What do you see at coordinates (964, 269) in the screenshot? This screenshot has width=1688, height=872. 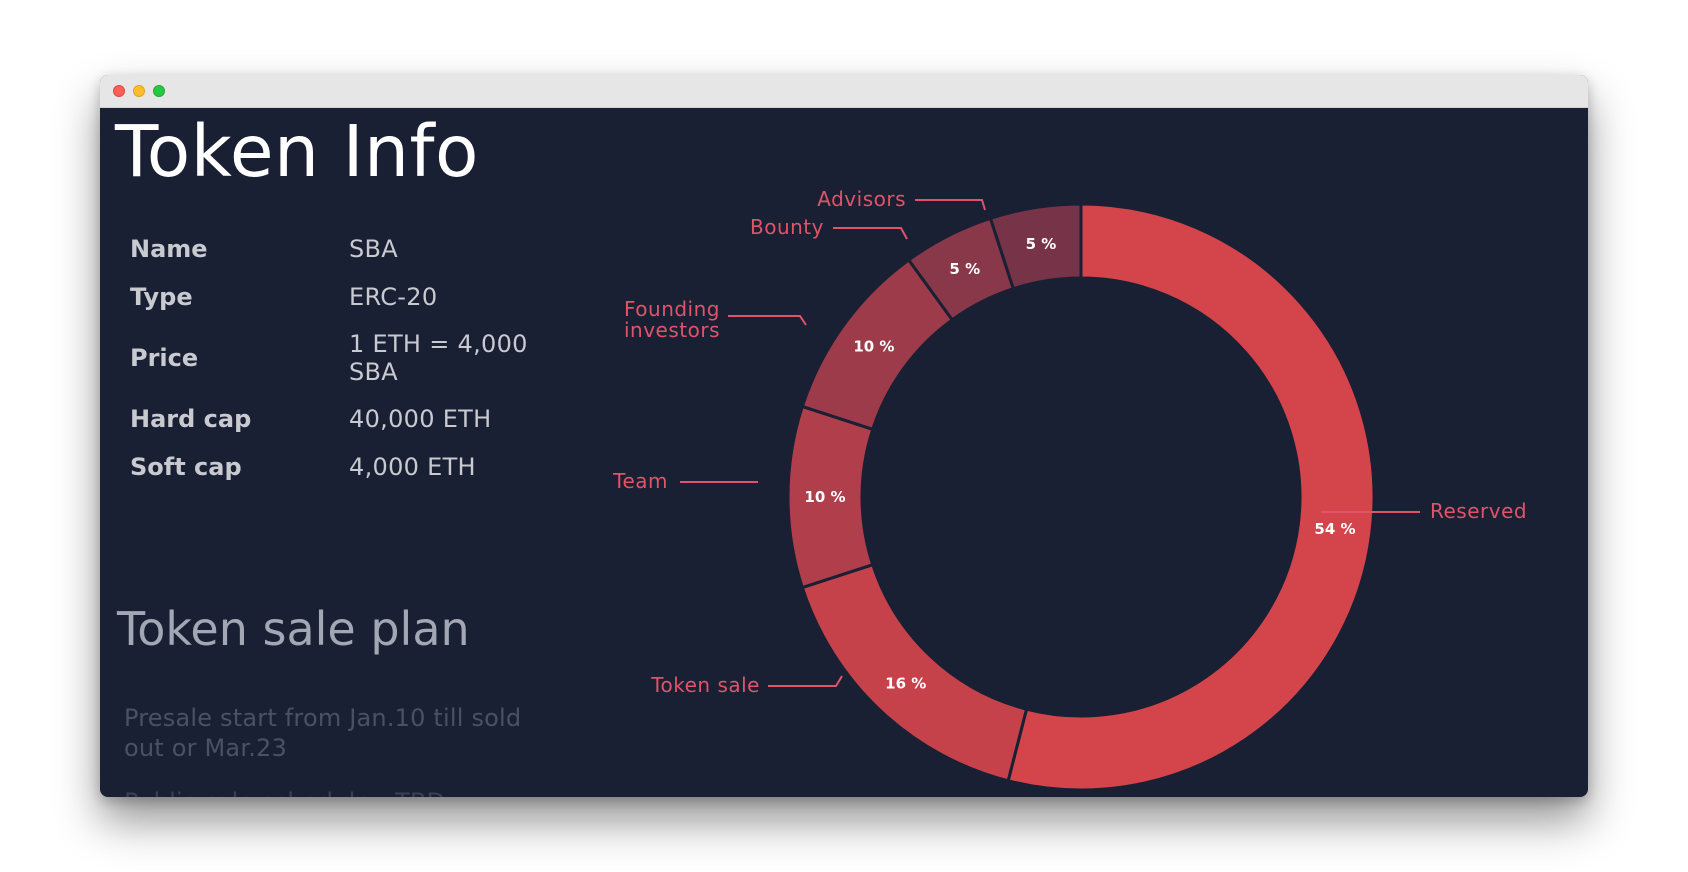 I see `segment-value-label-bounty: 5 %` at bounding box center [964, 269].